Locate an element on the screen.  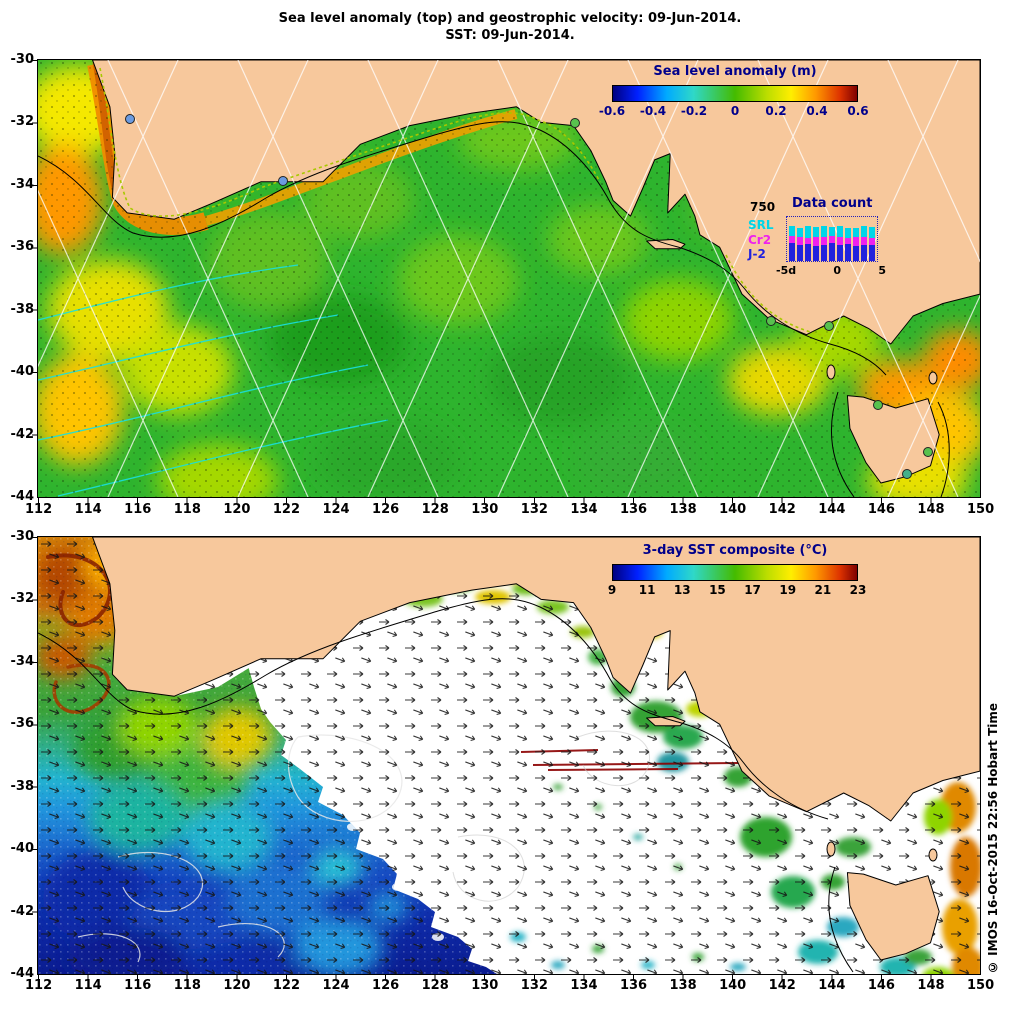
inset-x-axis: -5d 0 5 is located at coordinates (831, 270).